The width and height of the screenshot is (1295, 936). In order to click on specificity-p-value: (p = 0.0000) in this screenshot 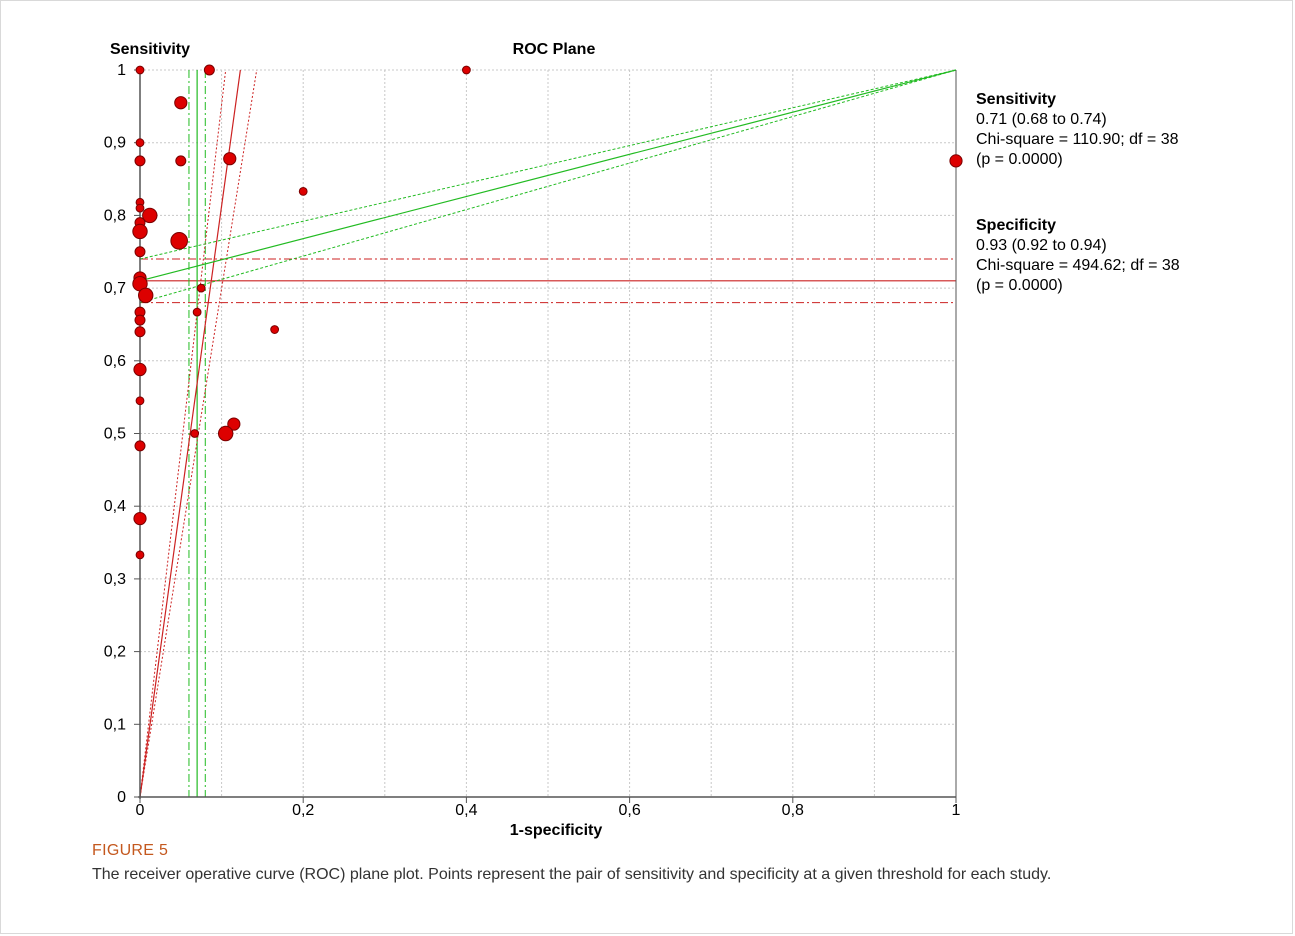, I will do `click(1019, 285)`.